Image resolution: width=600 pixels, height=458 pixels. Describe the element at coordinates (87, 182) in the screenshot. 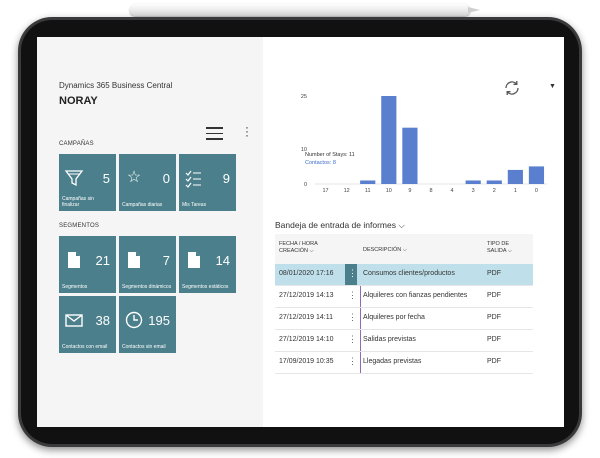

I see `tile-open-campaigns: 5 Campañas sin finalizar` at that location.